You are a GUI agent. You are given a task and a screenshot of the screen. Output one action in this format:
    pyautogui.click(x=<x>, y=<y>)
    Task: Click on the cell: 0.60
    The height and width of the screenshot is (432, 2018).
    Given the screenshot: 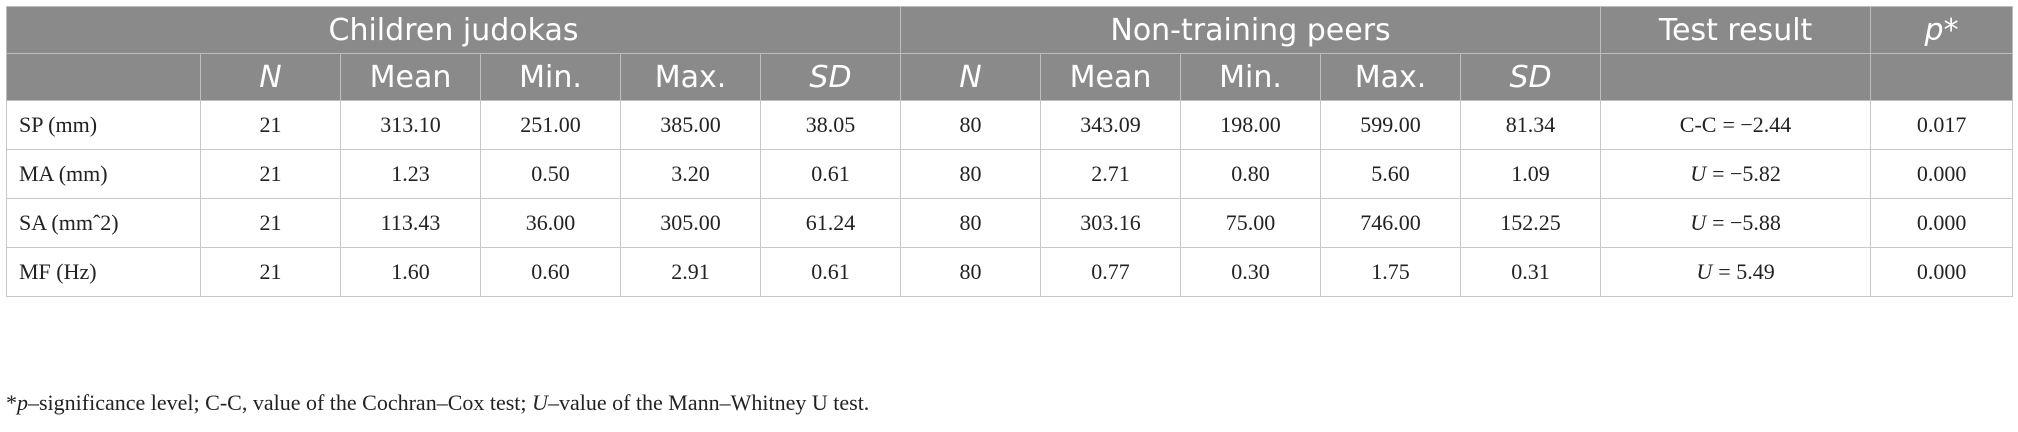 What is the action you would take?
    pyautogui.click(x=550, y=272)
    